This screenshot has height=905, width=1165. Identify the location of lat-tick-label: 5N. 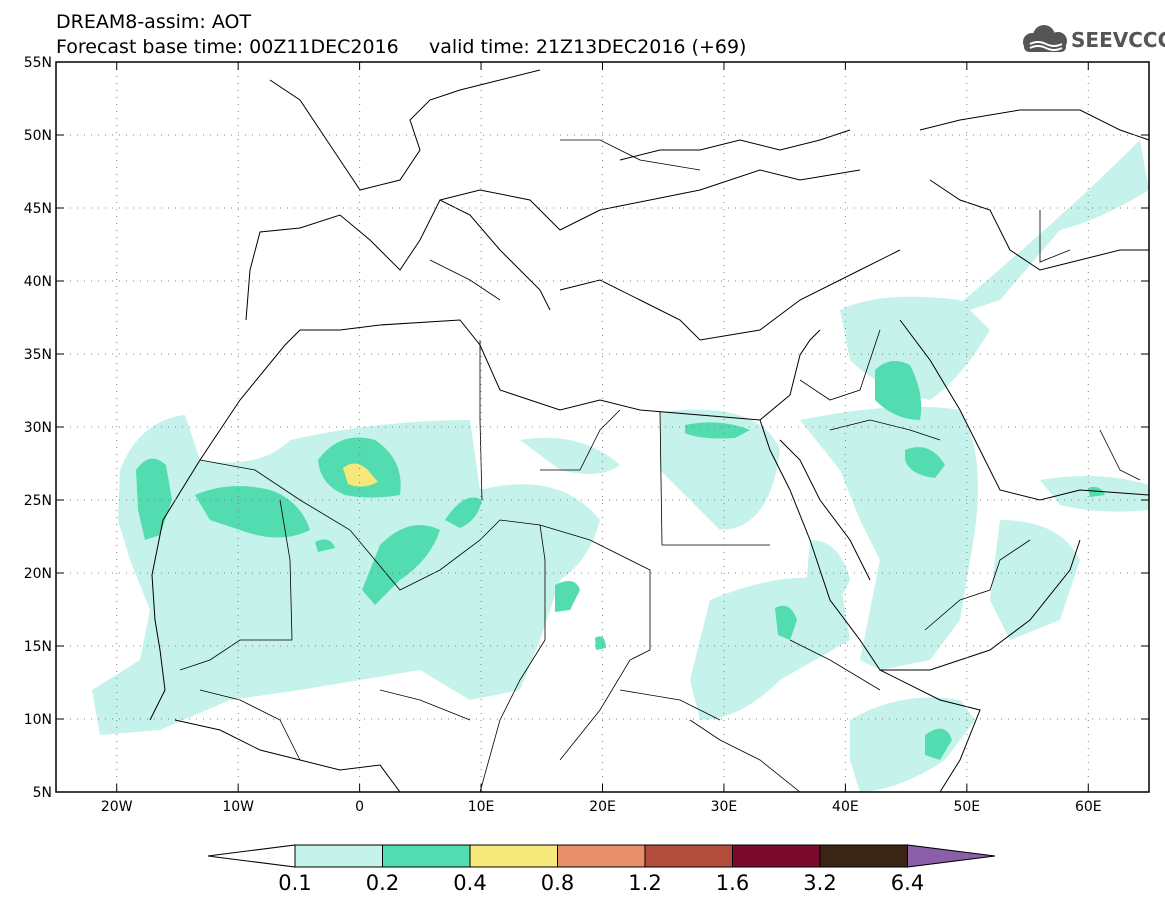
(42, 793).